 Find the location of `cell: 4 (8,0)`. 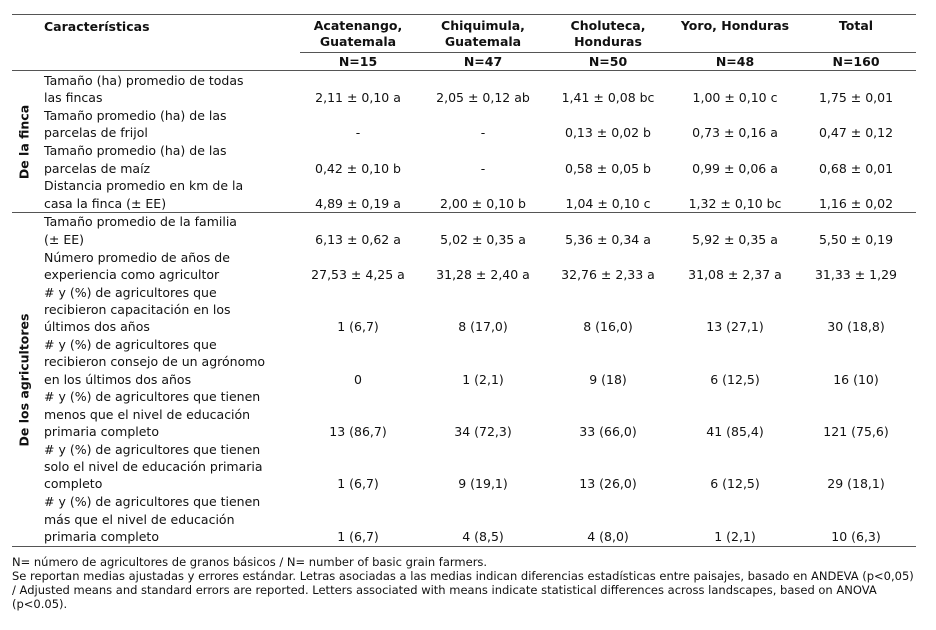

cell: 4 (8,0) is located at coordinates (608, 536).